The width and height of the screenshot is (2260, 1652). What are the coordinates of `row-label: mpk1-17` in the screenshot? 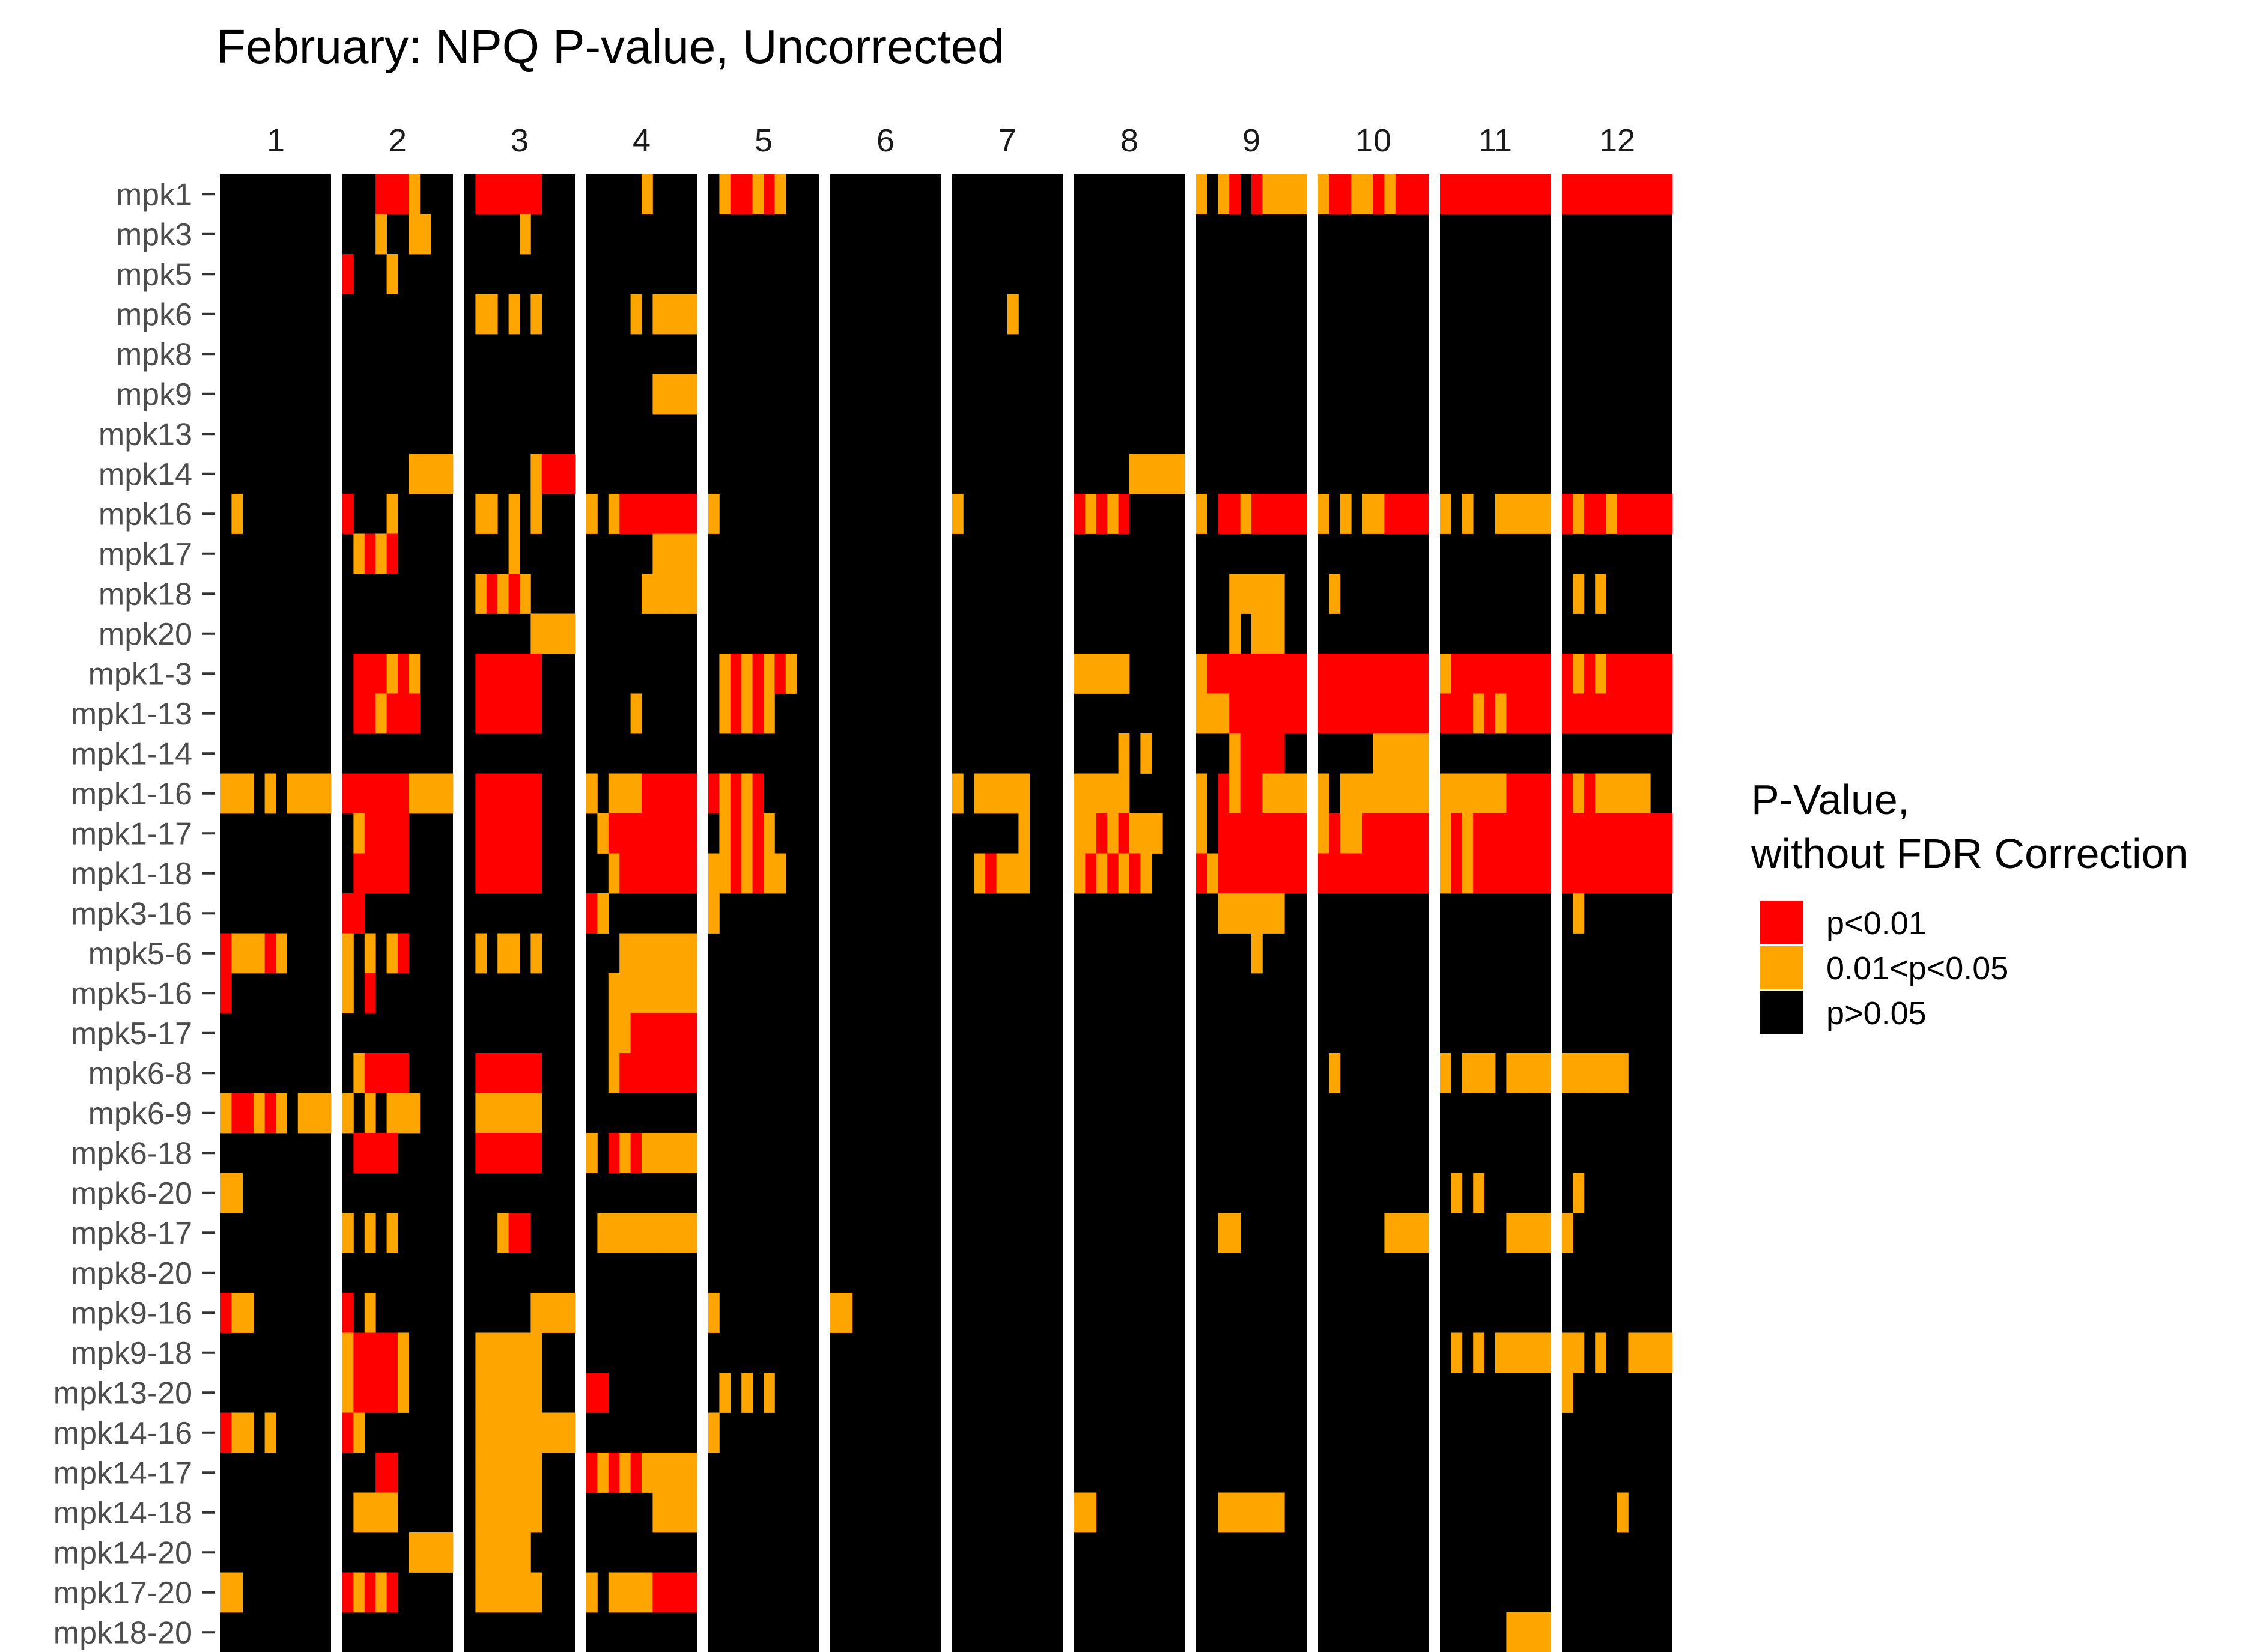 It's located at (131, 834).